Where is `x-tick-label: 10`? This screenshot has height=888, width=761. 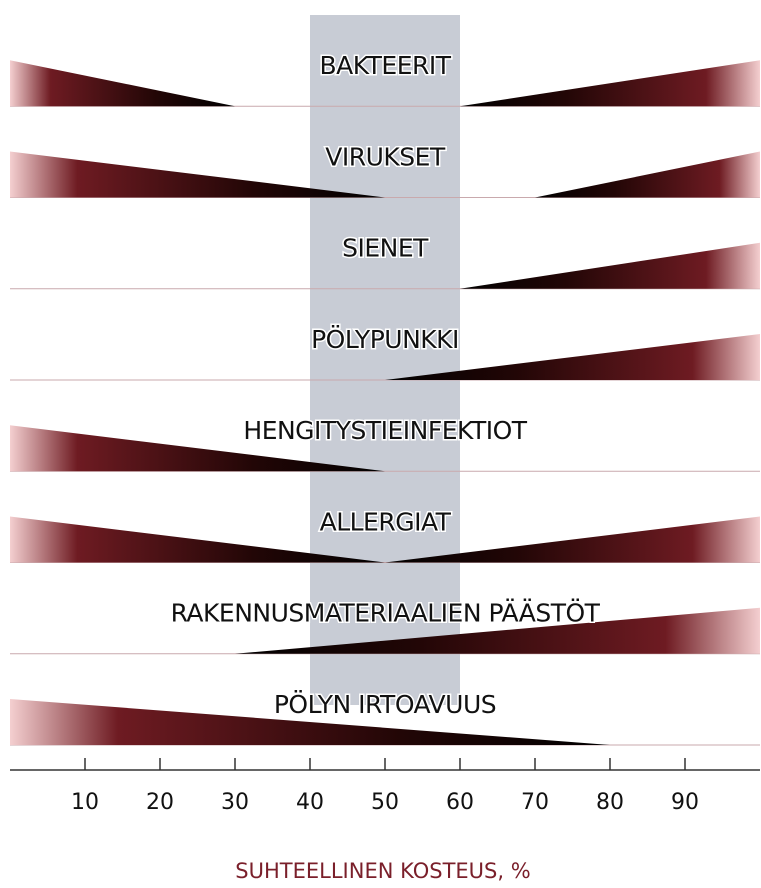 x-tick-label: 10 is located at coordinates (85, 802).